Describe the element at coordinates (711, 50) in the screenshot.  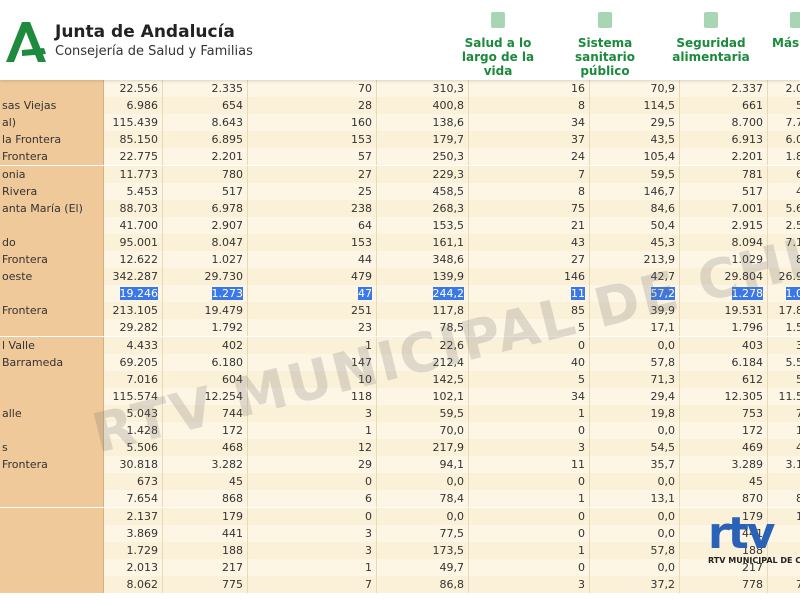
I see `column-header: Seguridad alimentaria` at that location.